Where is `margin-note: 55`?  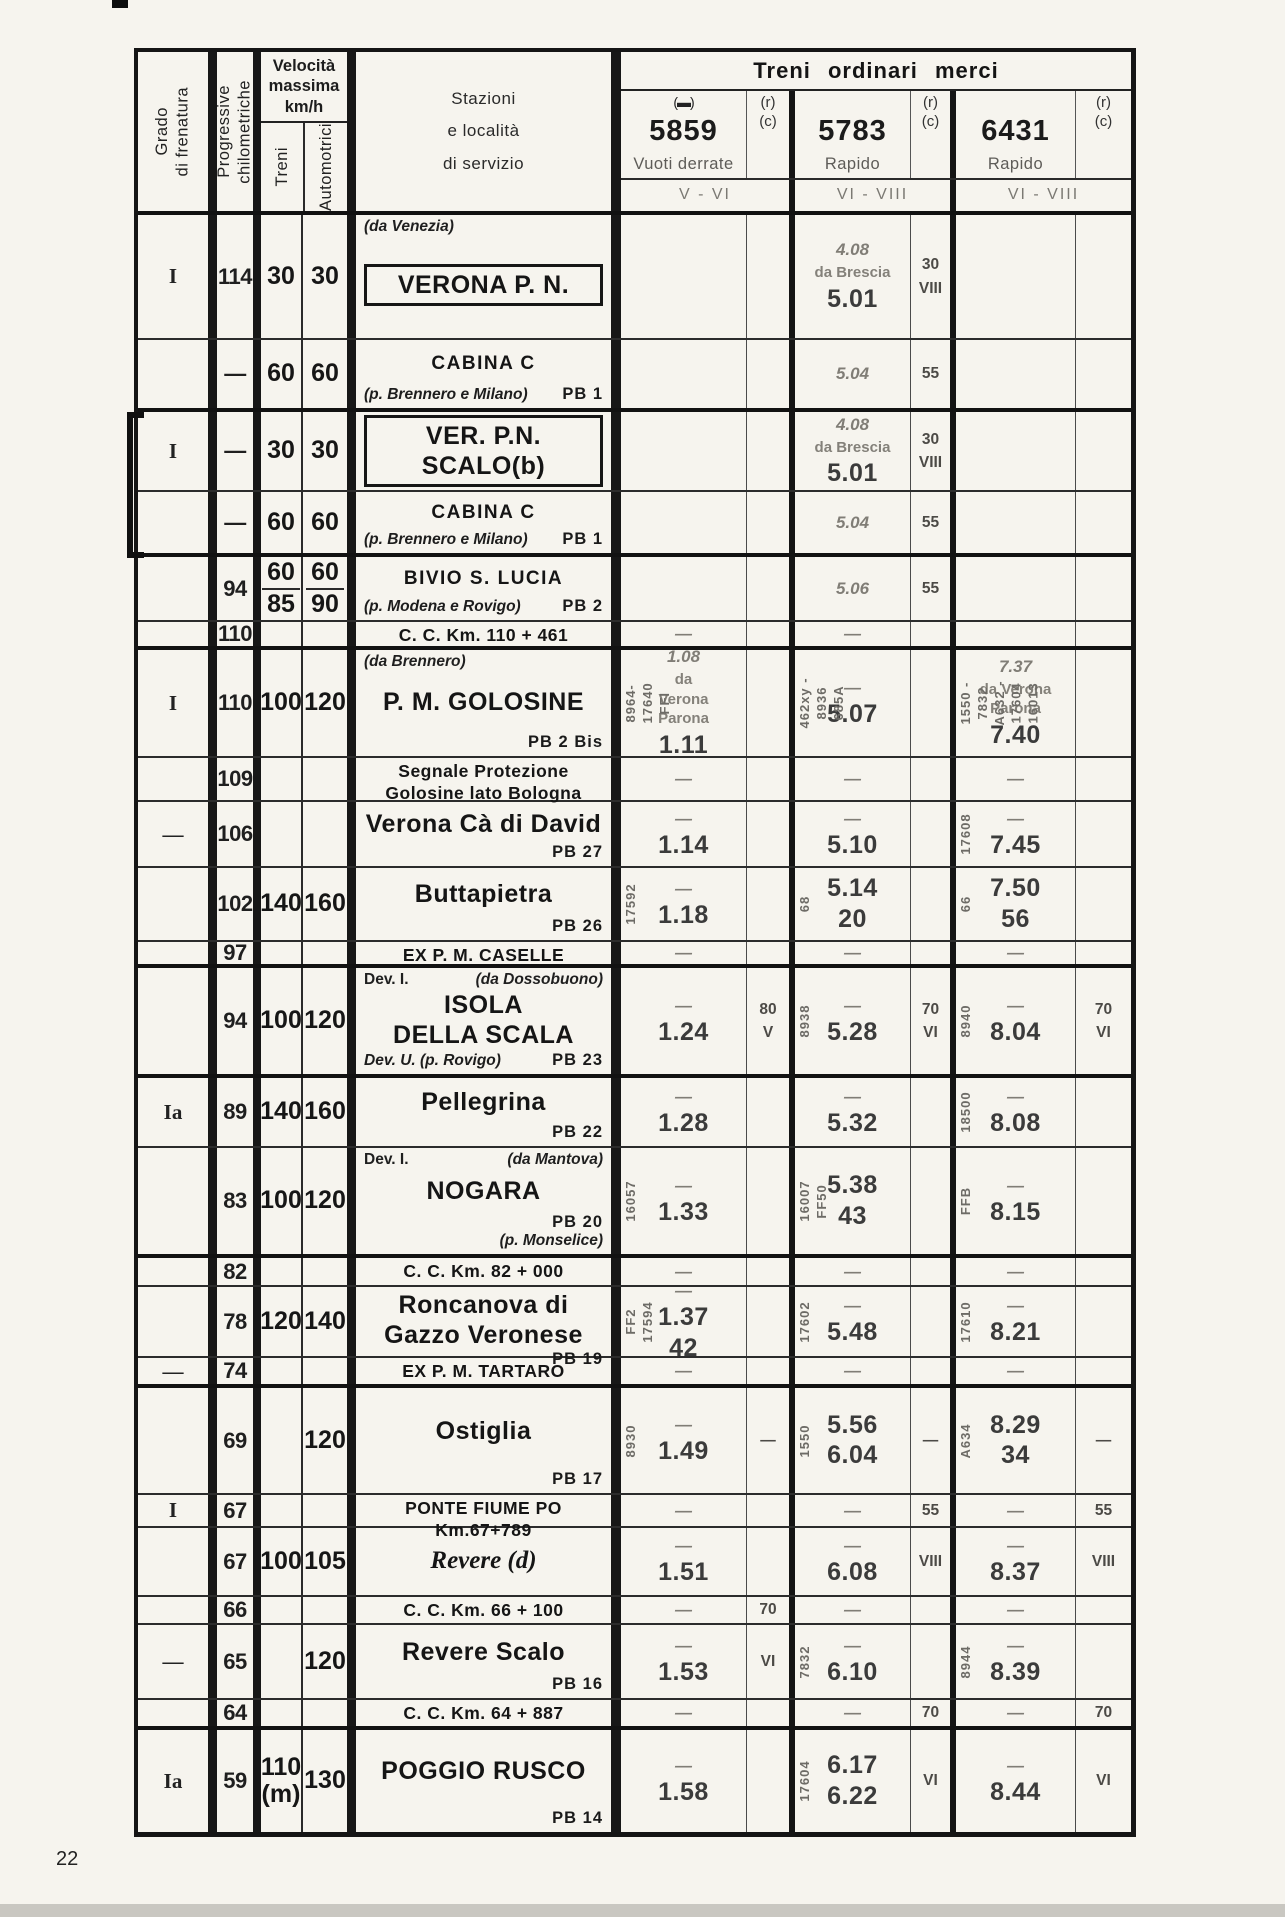 margin-note: 55 is located at coordinates (930, 374).